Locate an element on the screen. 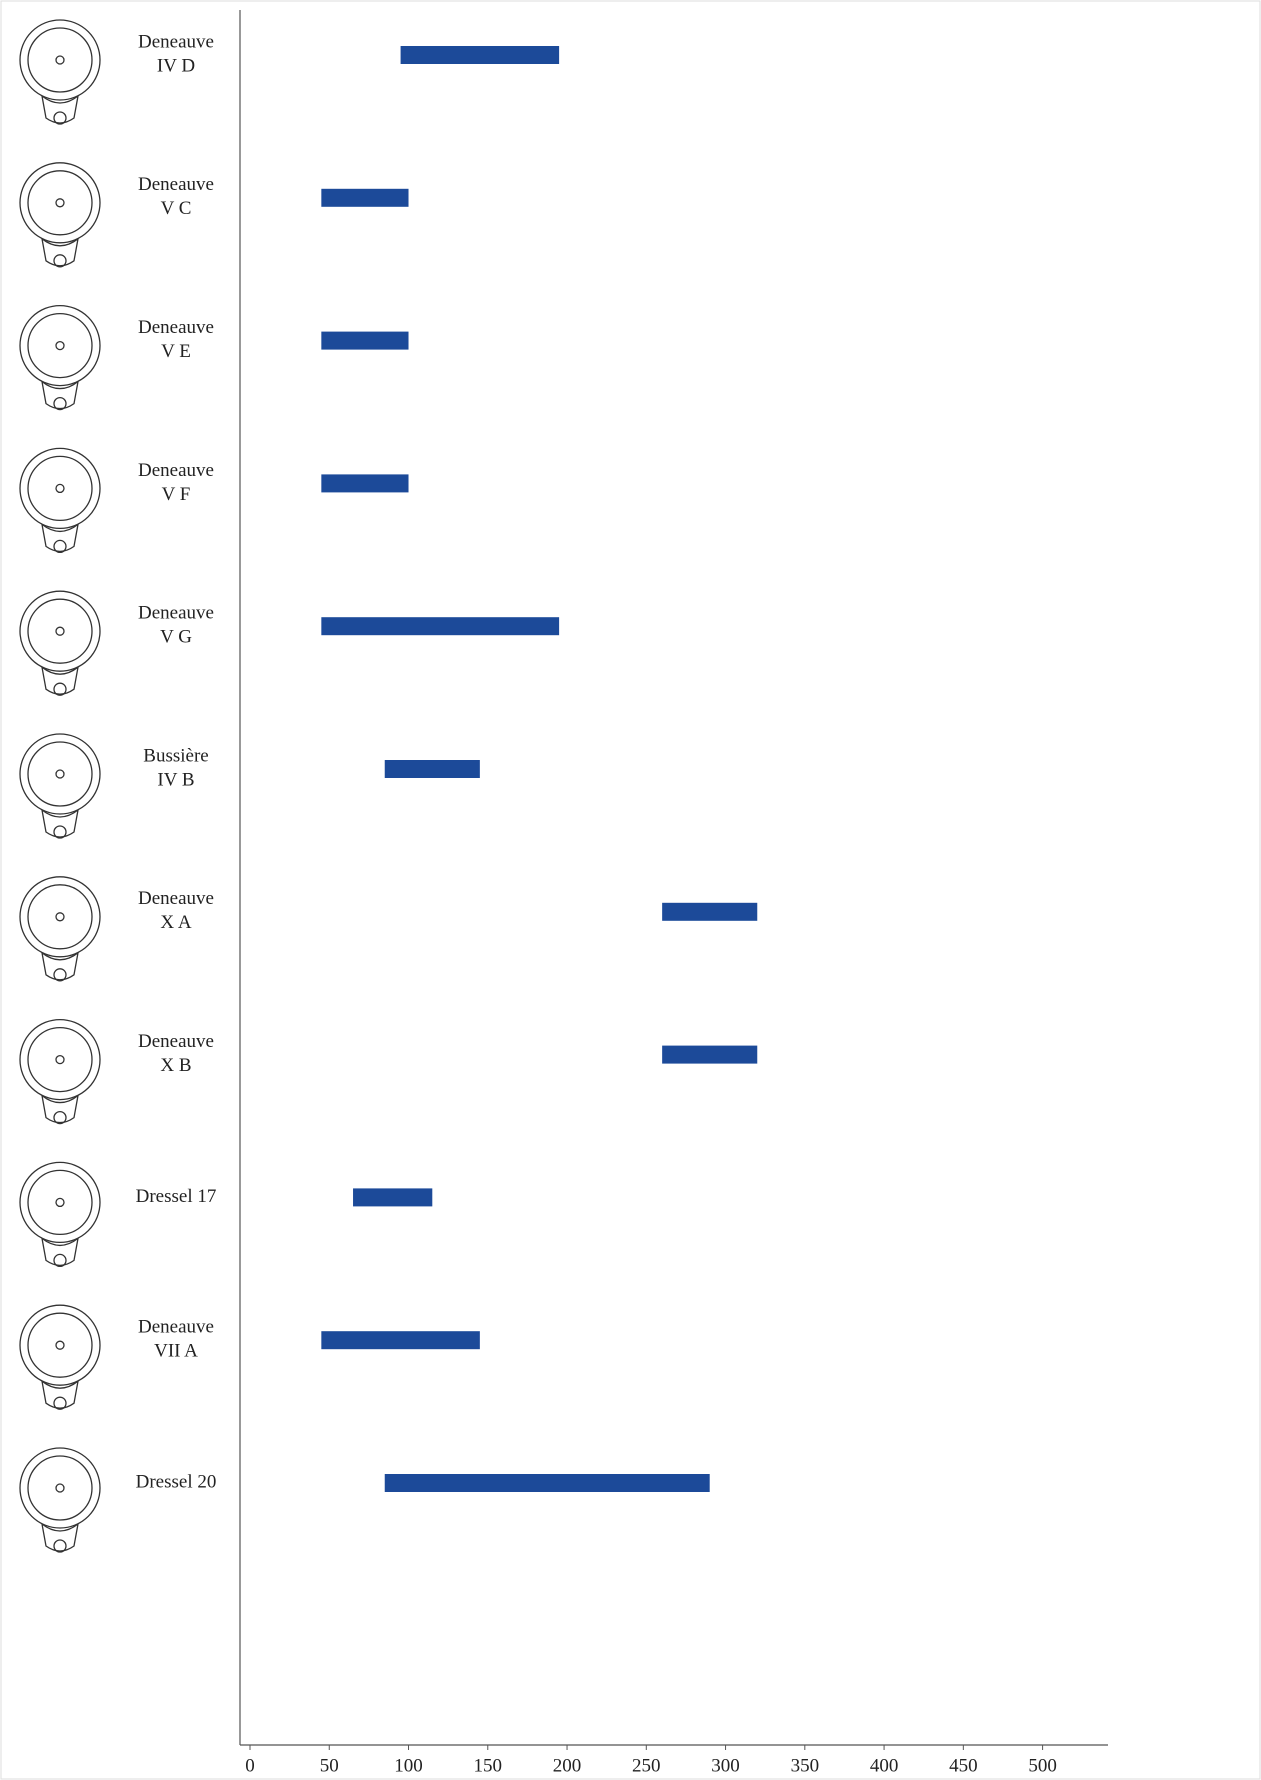  x-tick-label: 400 is located at coordinates (884, 1765).